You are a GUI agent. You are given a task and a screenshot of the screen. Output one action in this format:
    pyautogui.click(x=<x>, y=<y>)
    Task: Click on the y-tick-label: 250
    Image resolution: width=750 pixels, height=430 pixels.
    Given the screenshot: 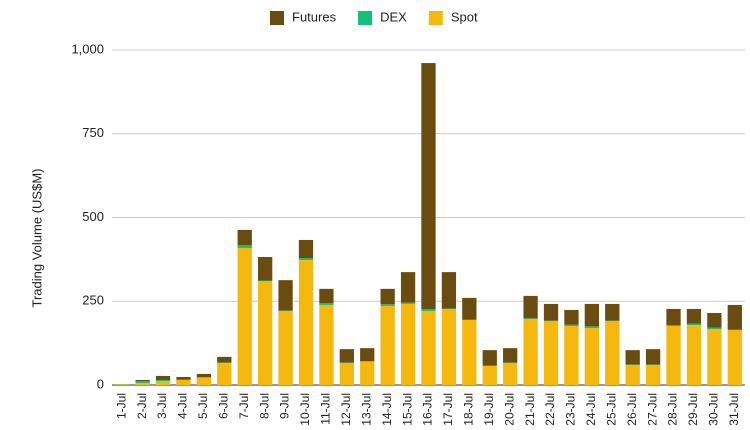 What is the action you would take?
    pyautogui.click(x=93, y=300)
    